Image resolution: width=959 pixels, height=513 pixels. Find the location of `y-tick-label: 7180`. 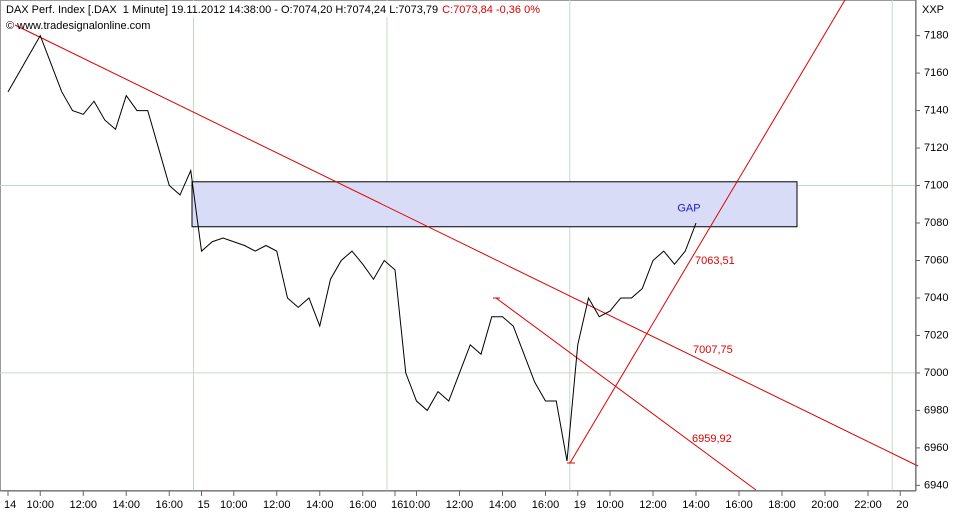

y-tick-label: 7180 is located at coordinates (936, 36).